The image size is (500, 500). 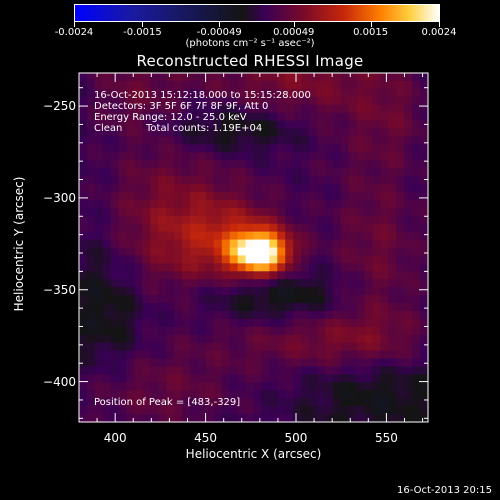 I want to click on x-tick-label: 400, so click(x=115, y=438).